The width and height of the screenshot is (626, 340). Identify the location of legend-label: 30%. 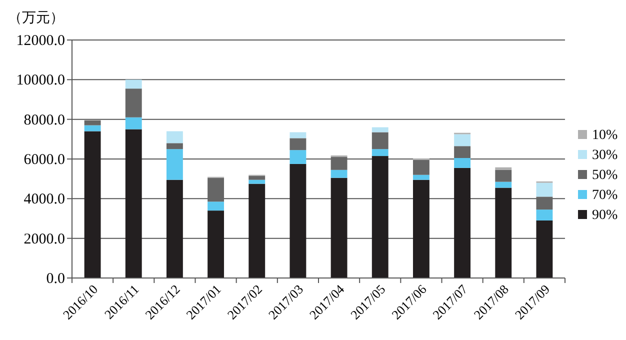
(605, 155).